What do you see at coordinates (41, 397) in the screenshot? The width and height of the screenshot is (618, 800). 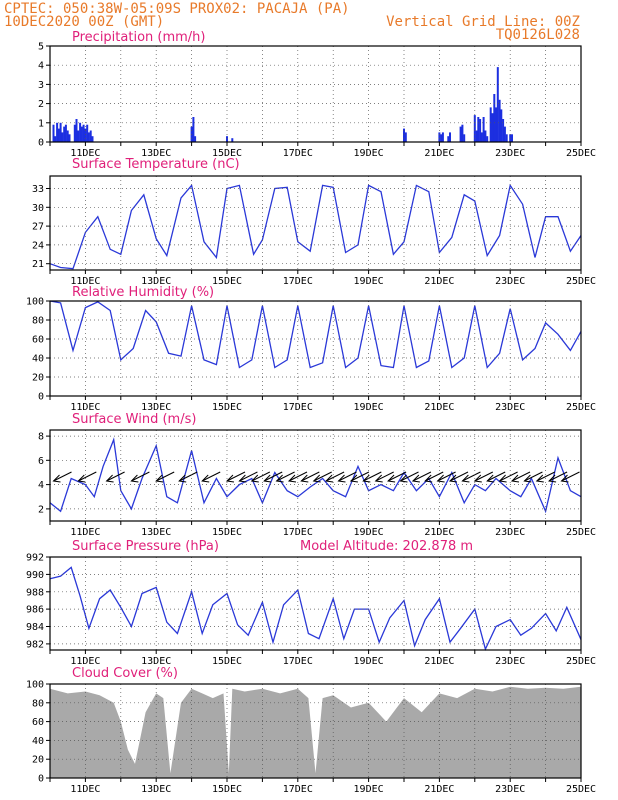 I see `rh-ytick-label: 0` at bounding box center [41, 397].